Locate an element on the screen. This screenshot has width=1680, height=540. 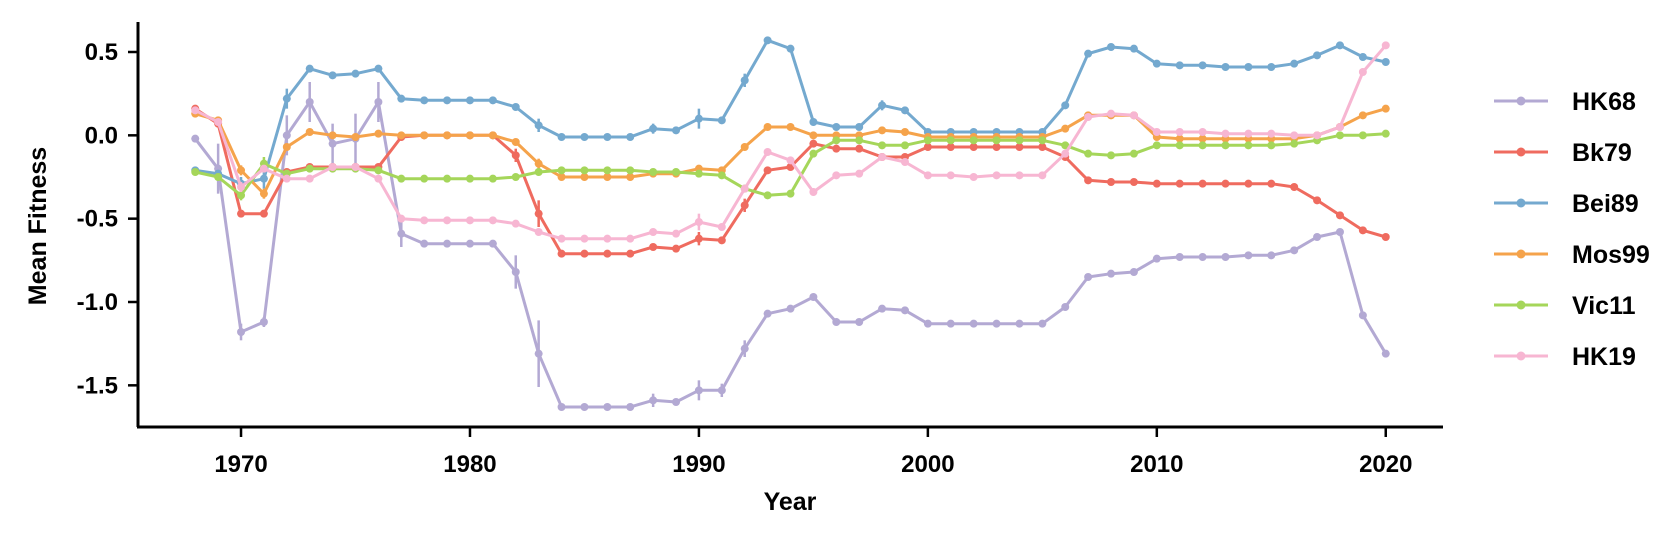
point-bei89-2010 is located at coordinates (1156, 63).